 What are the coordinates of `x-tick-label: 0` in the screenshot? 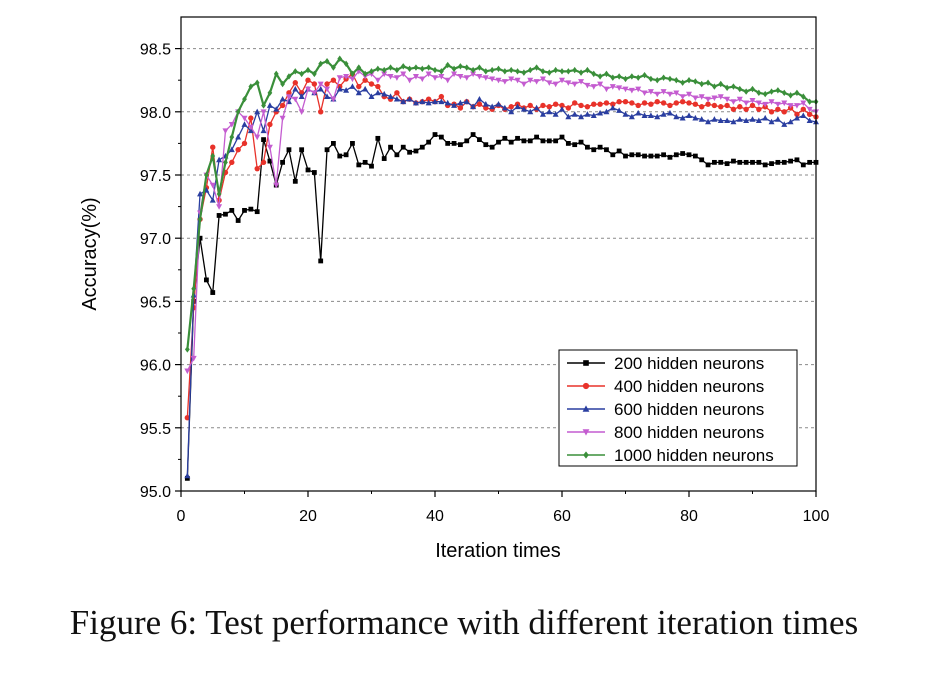 It's located at (181, 516).